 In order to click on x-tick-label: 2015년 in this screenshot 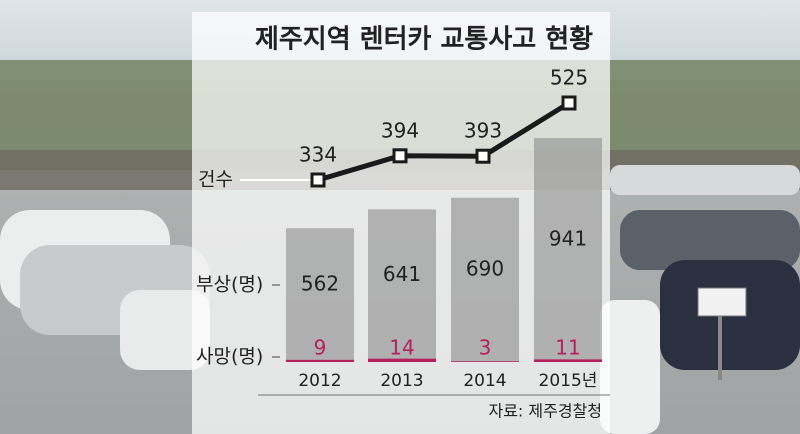, I will do `click(568, 381)`.